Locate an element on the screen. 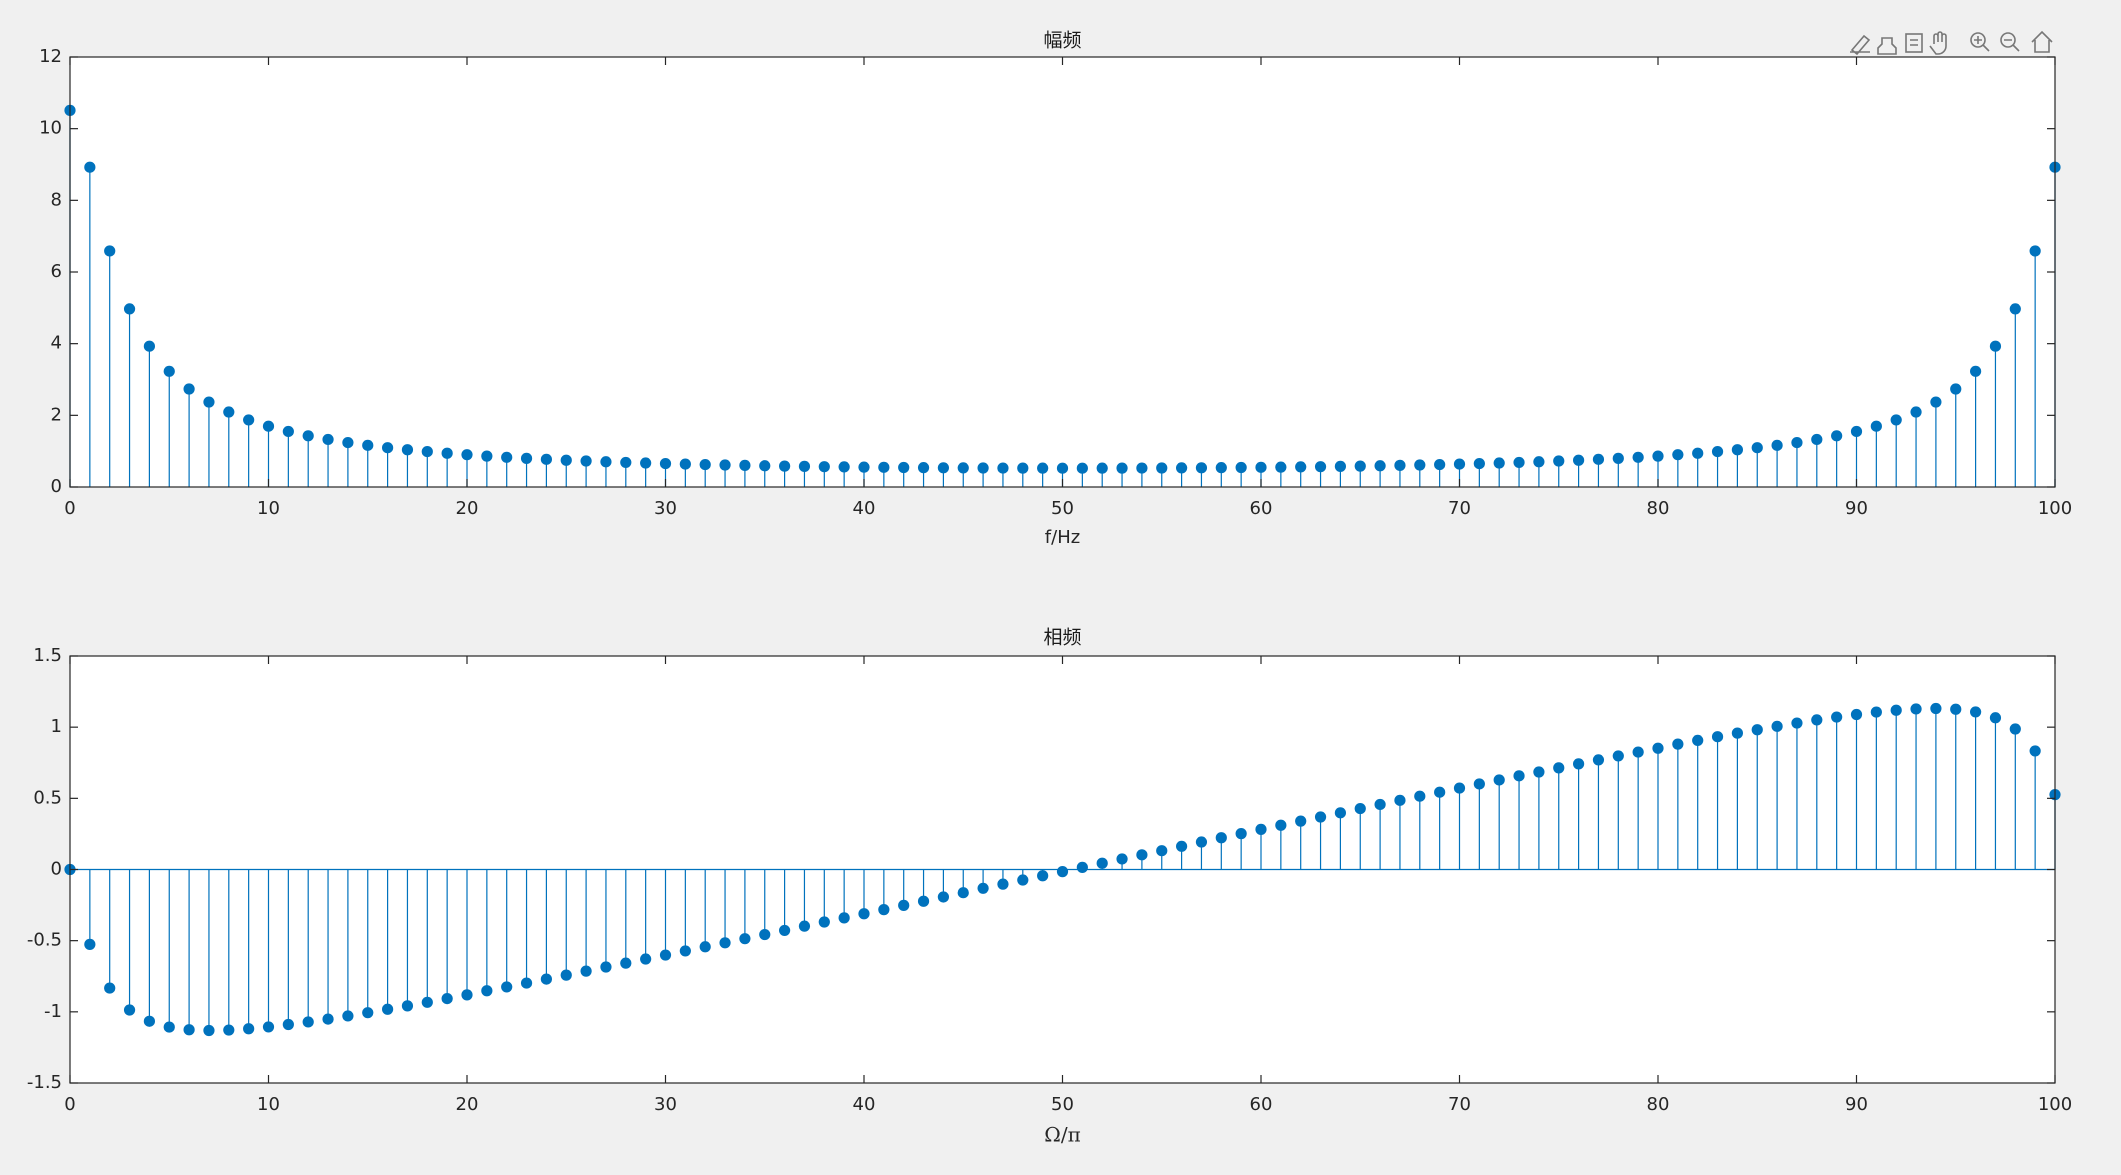 This screenshot has height=1175, width=2121. brush-tool is located at coordinates (1860, 45).